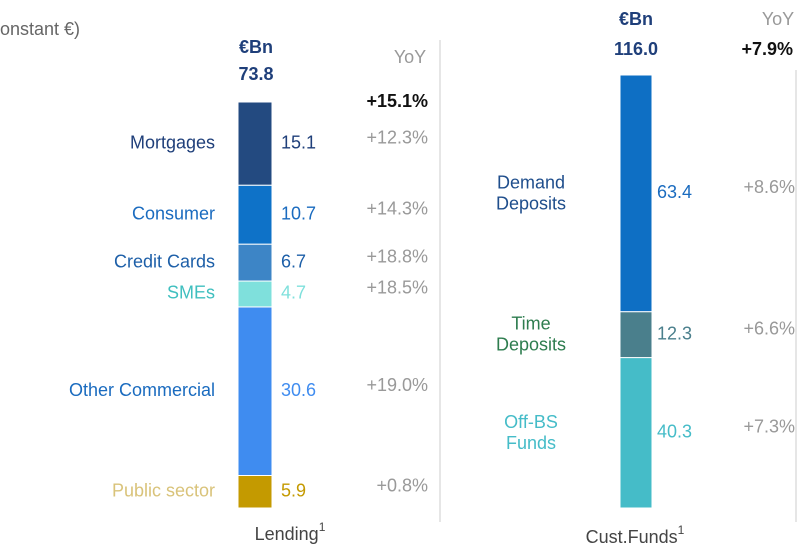 This screenshot has height=549, width=811. What do you see at coordinates (287, 534) in the screenshot?
I see `category-name: Lending` at bounding box center [287, 534].